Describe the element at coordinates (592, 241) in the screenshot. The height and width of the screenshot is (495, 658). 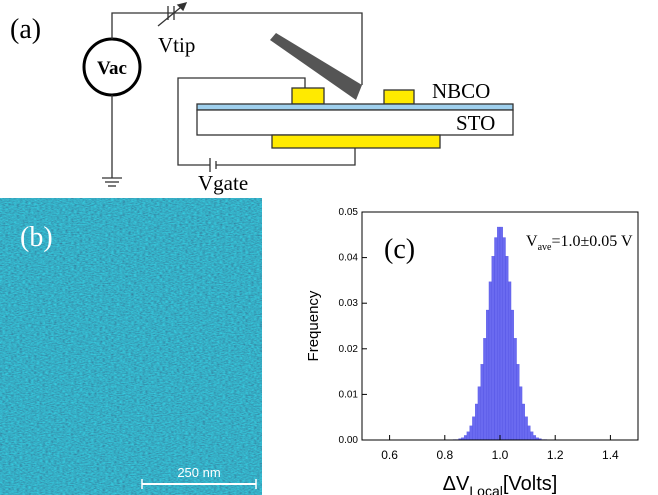
I see `annotation-rest: =1.0±0.05 V` at that location.